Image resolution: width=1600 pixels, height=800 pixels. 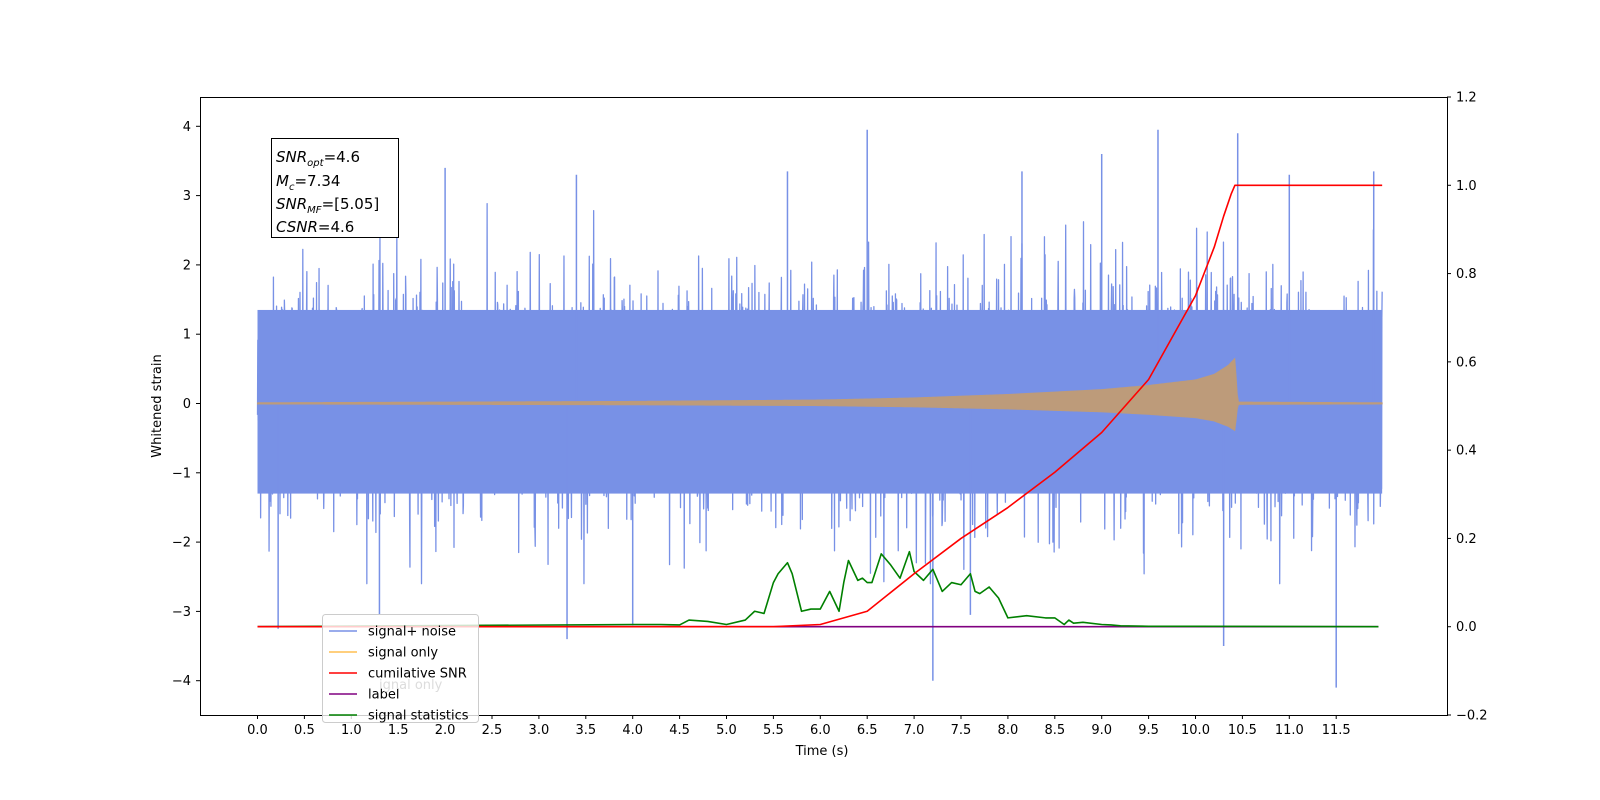 I want to click on y2-tick-label: 0.6, so click(x=1466, y=362).